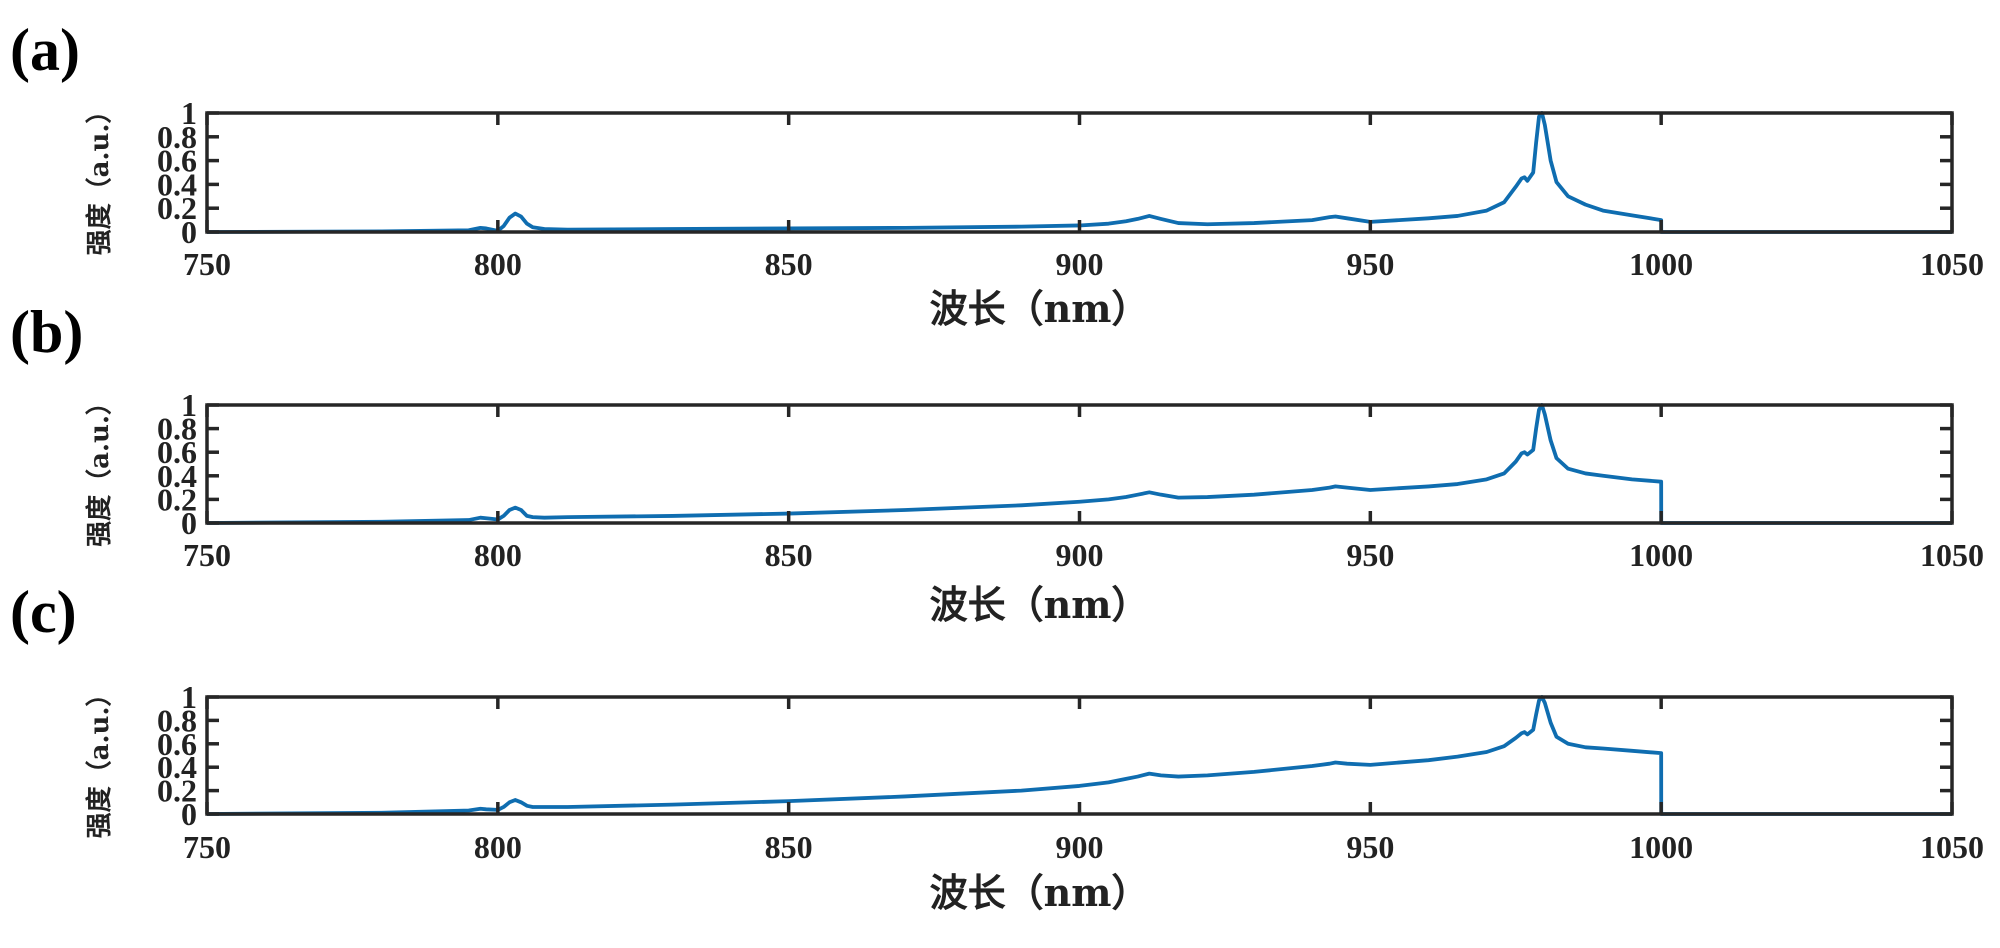 This screenshot has width=2000, height=948. What do you see at coordinates (46, 332) in the screenshot?
I see `panel-label: (b)` at bounding box center [46, 332].